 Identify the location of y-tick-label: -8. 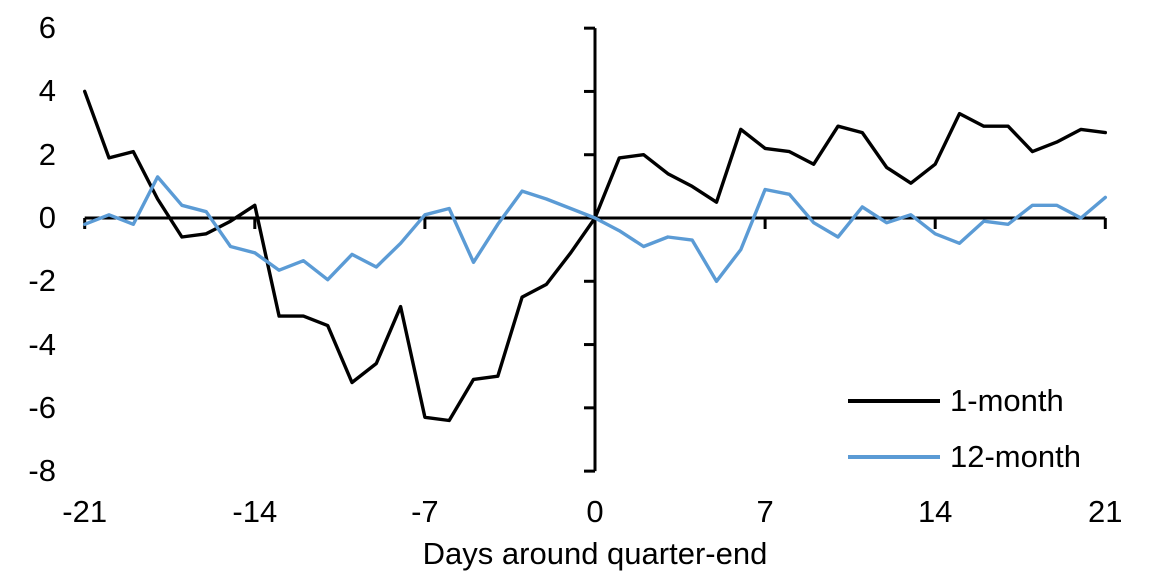
(42, 471).